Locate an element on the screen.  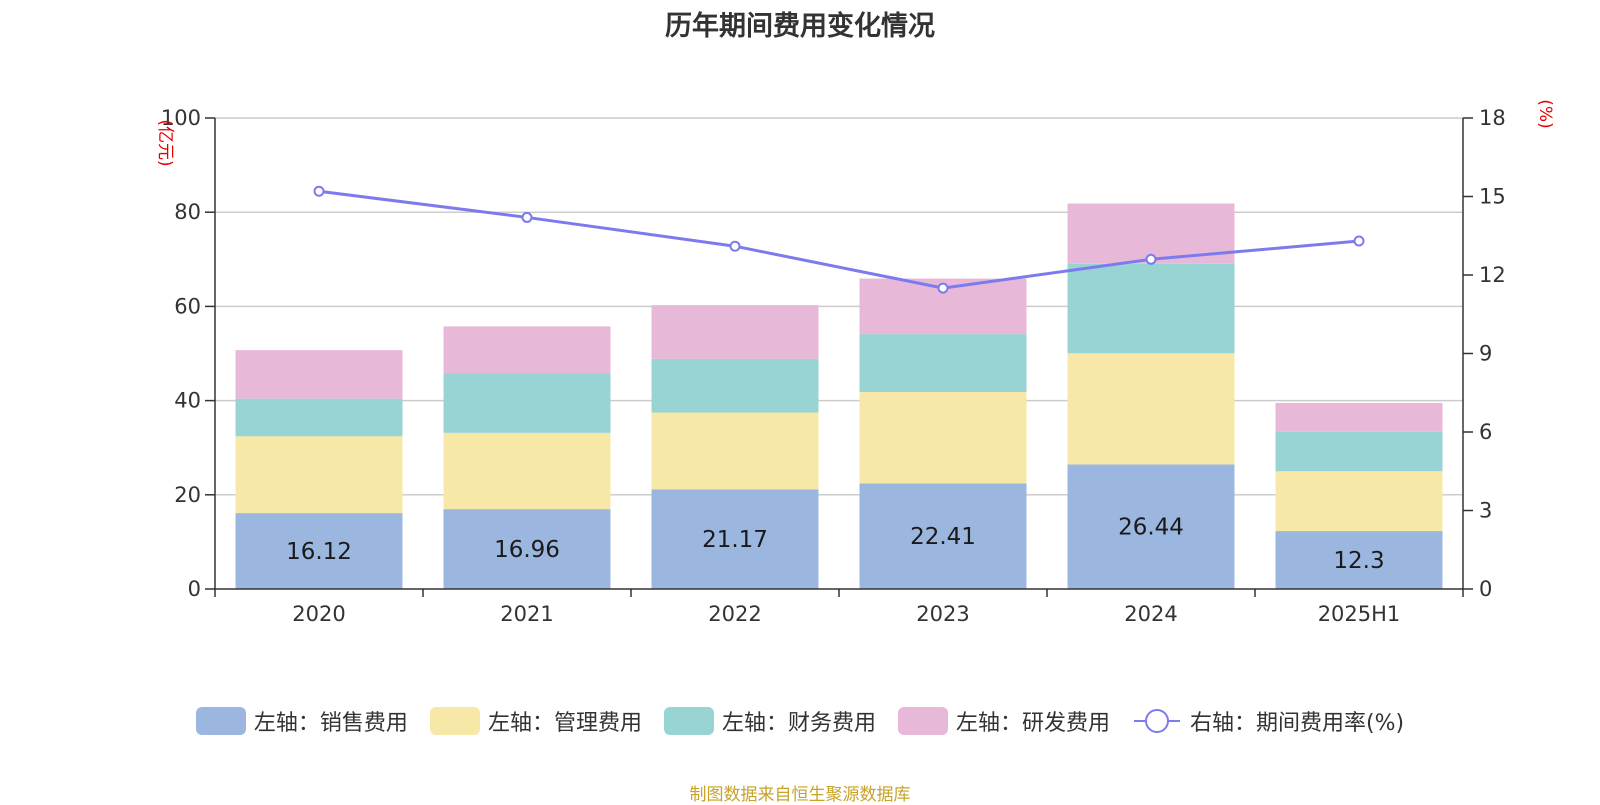
legend-label: 左轴：销售费用 is located at coordinates (330, 723).